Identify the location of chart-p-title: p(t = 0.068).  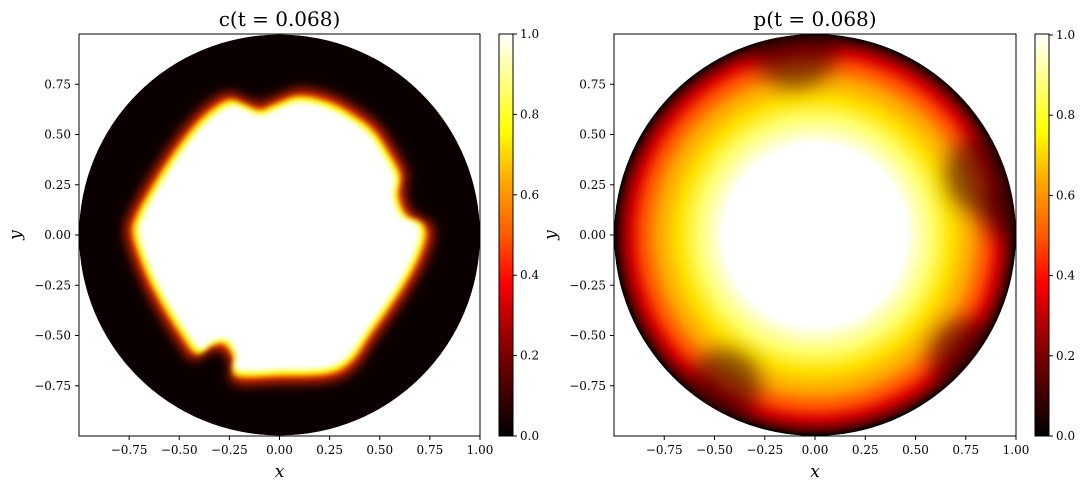
(814, 19).